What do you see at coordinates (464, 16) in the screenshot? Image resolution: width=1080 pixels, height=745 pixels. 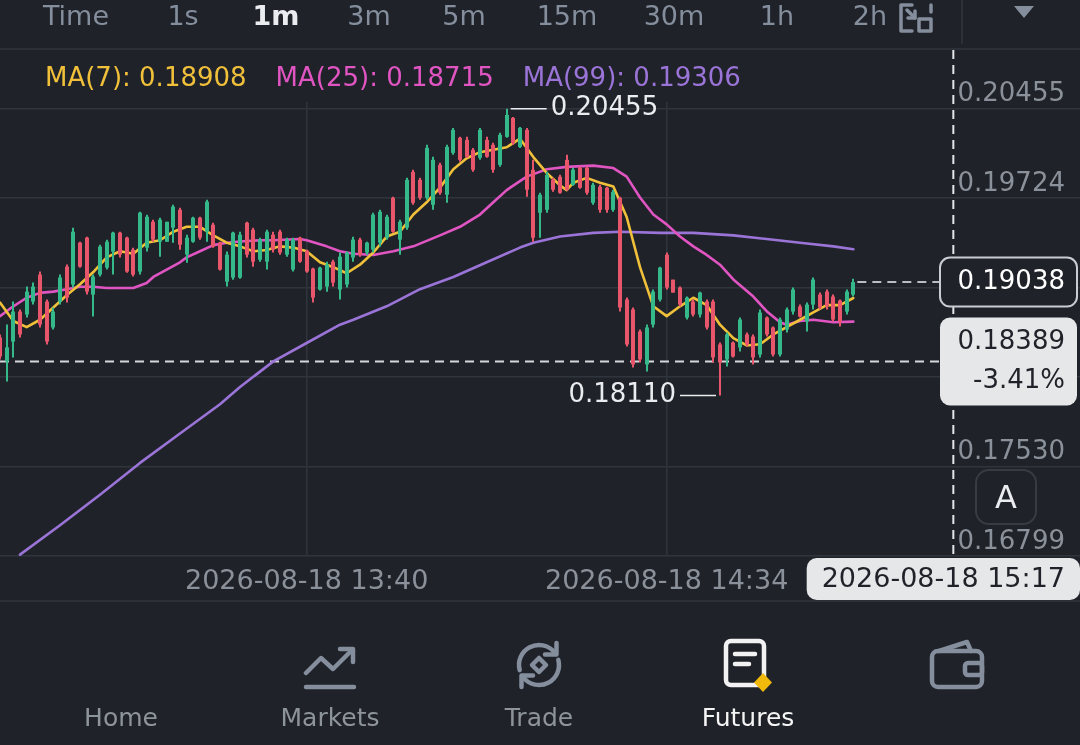 I see `text: 5m` at bounding box center [464, 16].